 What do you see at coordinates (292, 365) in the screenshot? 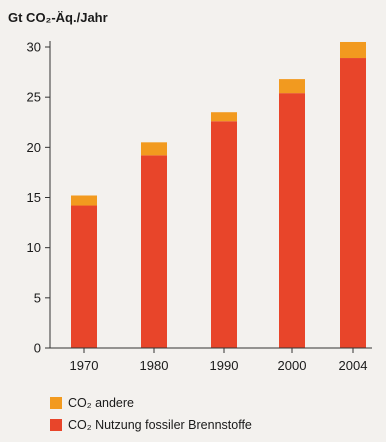
I see `x-tick-label: 2000` at bounding box center [292, 365].